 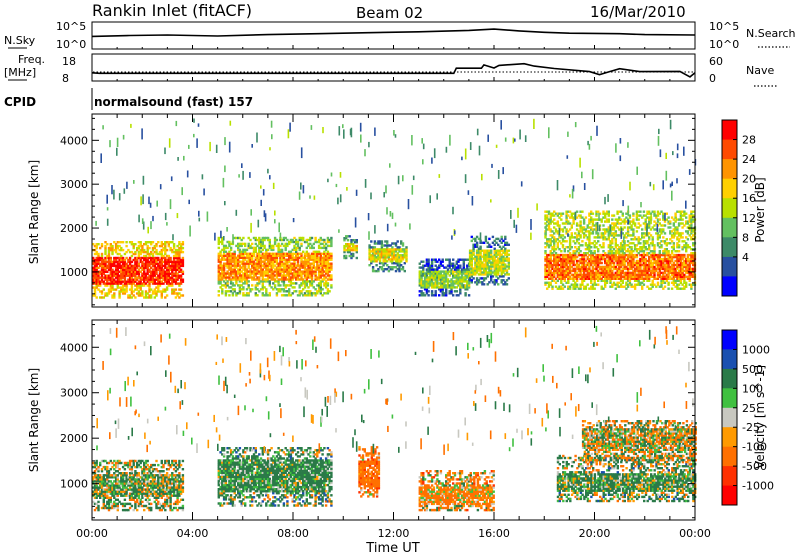 I want to click on nsearch-tick-high: 10^5, so click(x=724, y=26).